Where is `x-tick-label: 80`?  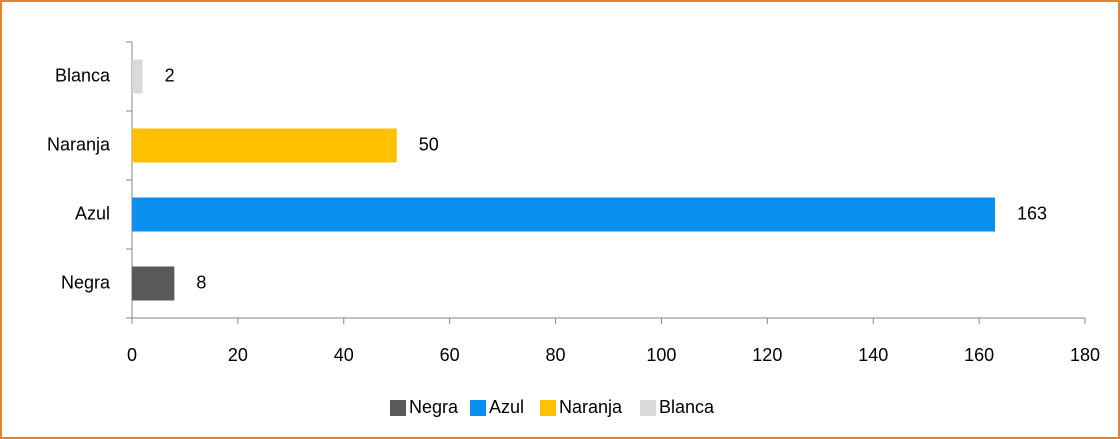 x-tick-label: 80 is located at coordinates (556, 355).